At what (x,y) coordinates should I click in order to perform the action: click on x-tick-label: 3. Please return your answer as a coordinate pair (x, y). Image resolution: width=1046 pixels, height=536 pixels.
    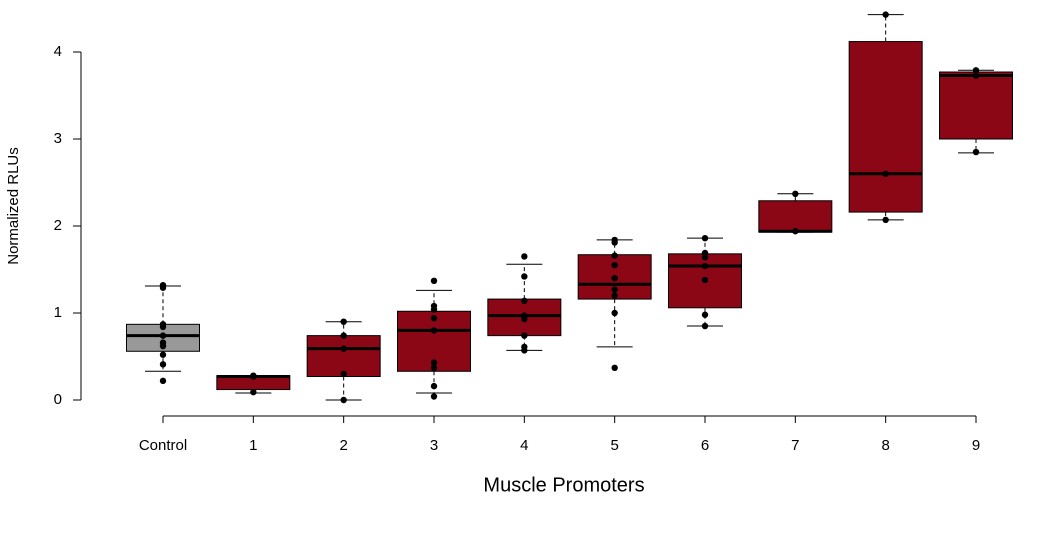
    Looking at the image, I should click on (434, 445).